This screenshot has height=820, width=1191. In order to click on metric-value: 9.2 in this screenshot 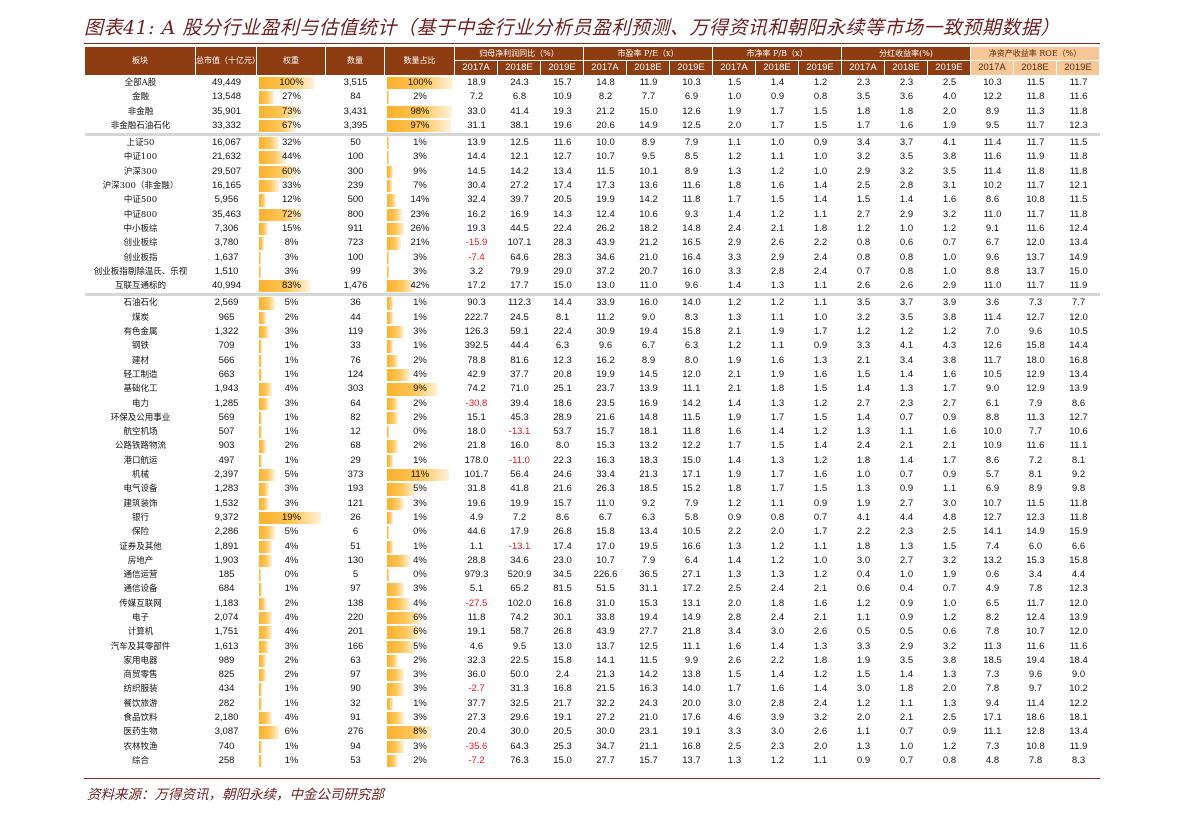, I will do `click(1078, 475)`.